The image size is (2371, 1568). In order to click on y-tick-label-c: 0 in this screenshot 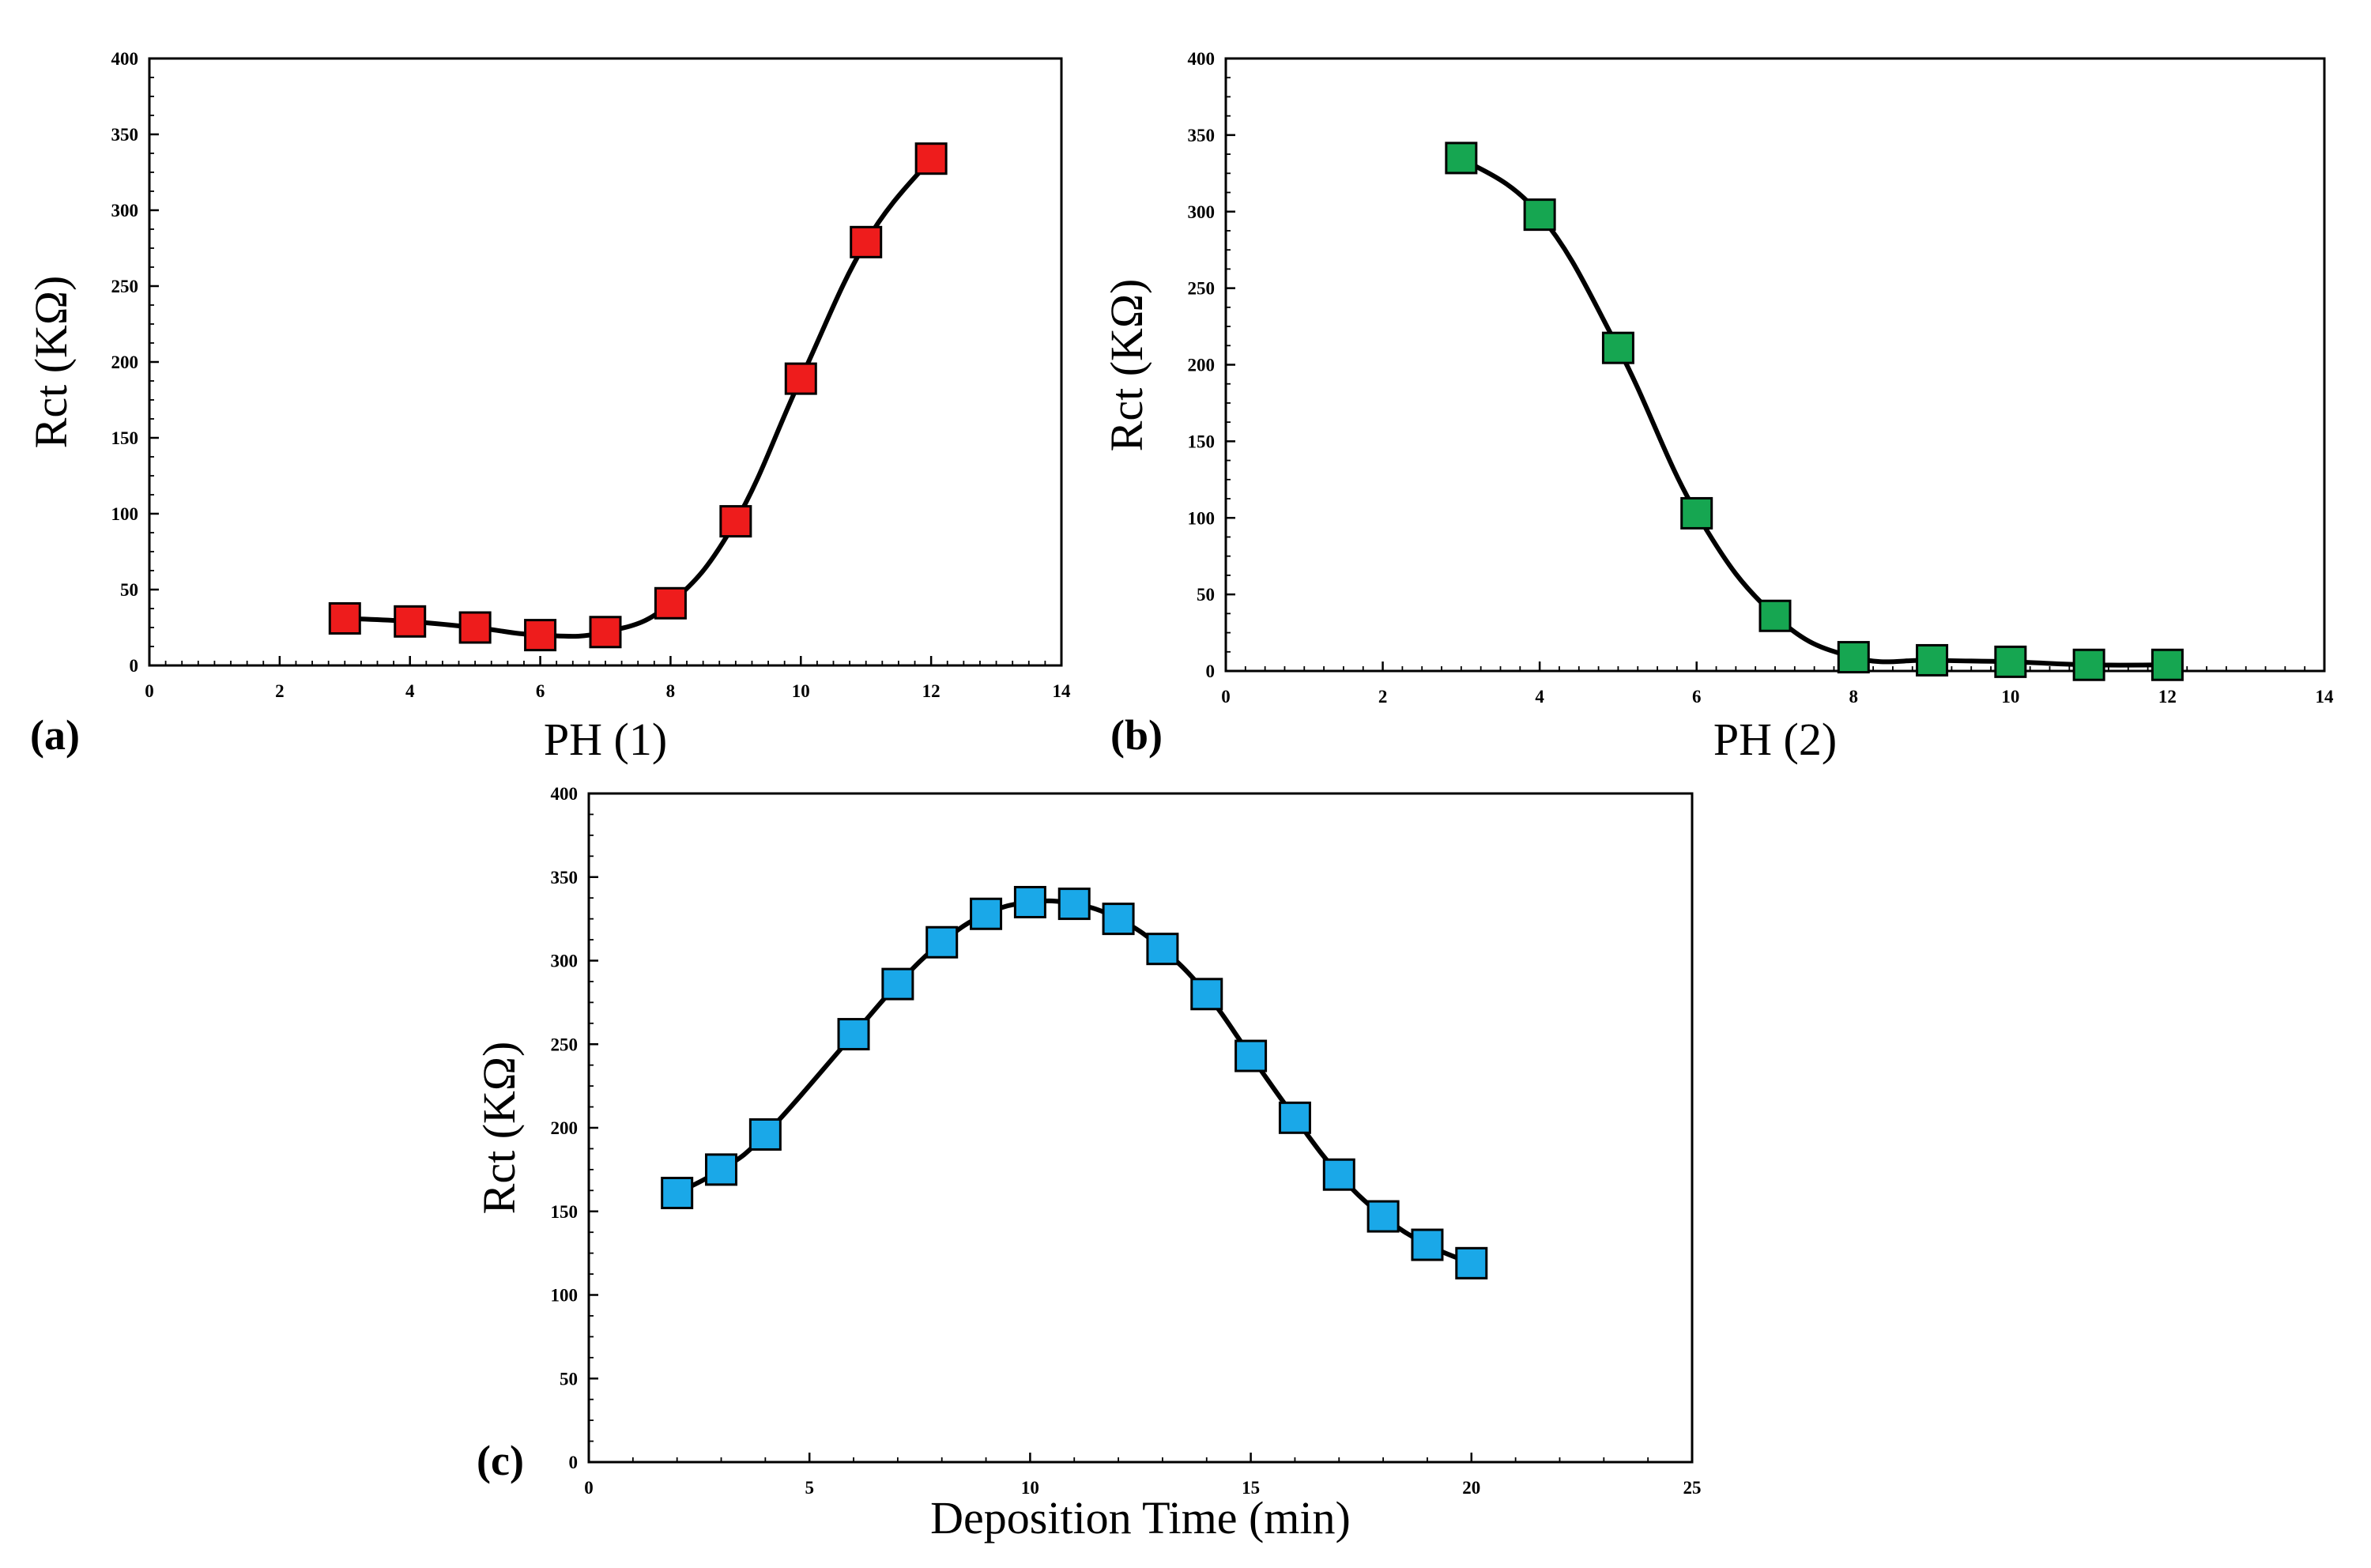, I will do `click(574, 1462)`.